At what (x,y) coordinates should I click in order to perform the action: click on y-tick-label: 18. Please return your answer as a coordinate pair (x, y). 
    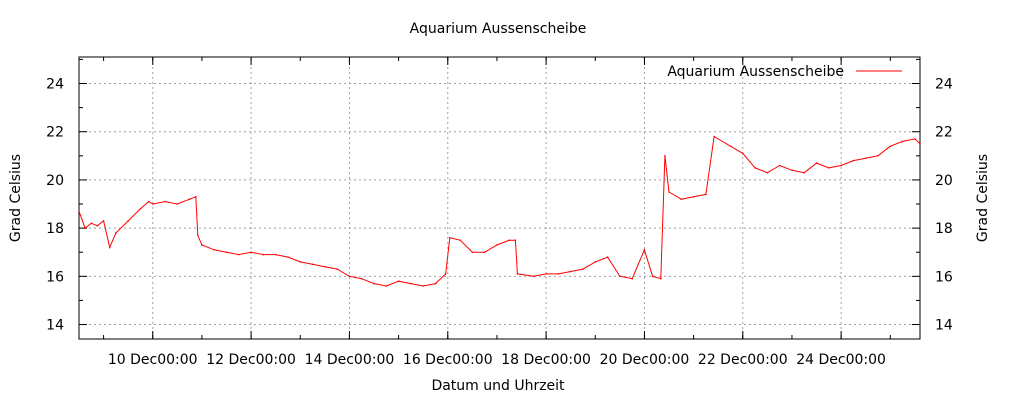
    Looking at the image, I should click on (55, 229).